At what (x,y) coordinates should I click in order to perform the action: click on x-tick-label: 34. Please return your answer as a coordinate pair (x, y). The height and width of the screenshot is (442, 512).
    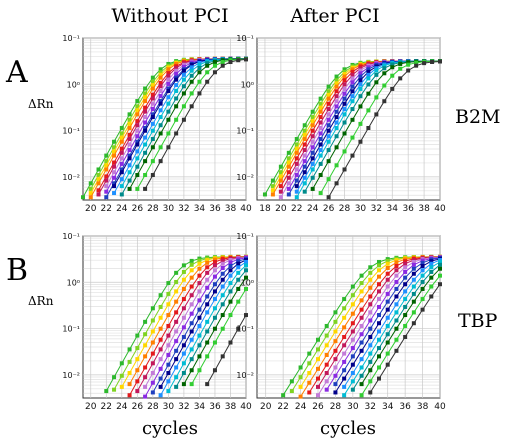
    Looking at the image, I should click on (388, 407).